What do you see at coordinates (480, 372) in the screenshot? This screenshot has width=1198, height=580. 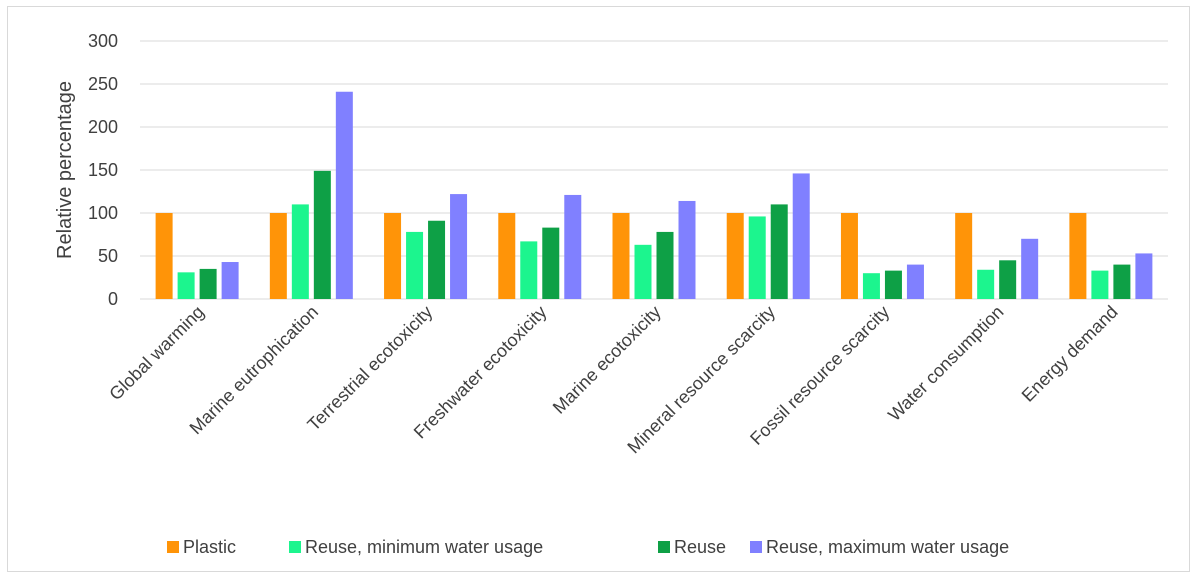 I see `x-tick-label: Freshwater ecotoxicity` at bounding box center [480, 372].